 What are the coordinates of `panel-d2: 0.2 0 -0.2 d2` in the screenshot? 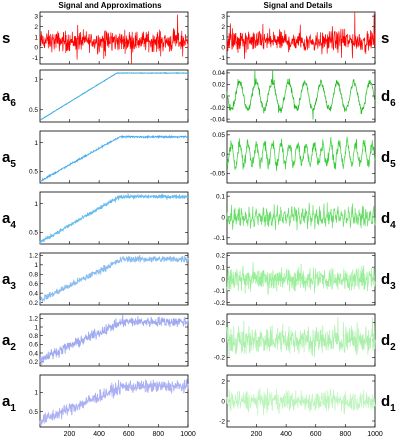 It's located at (305, 340).